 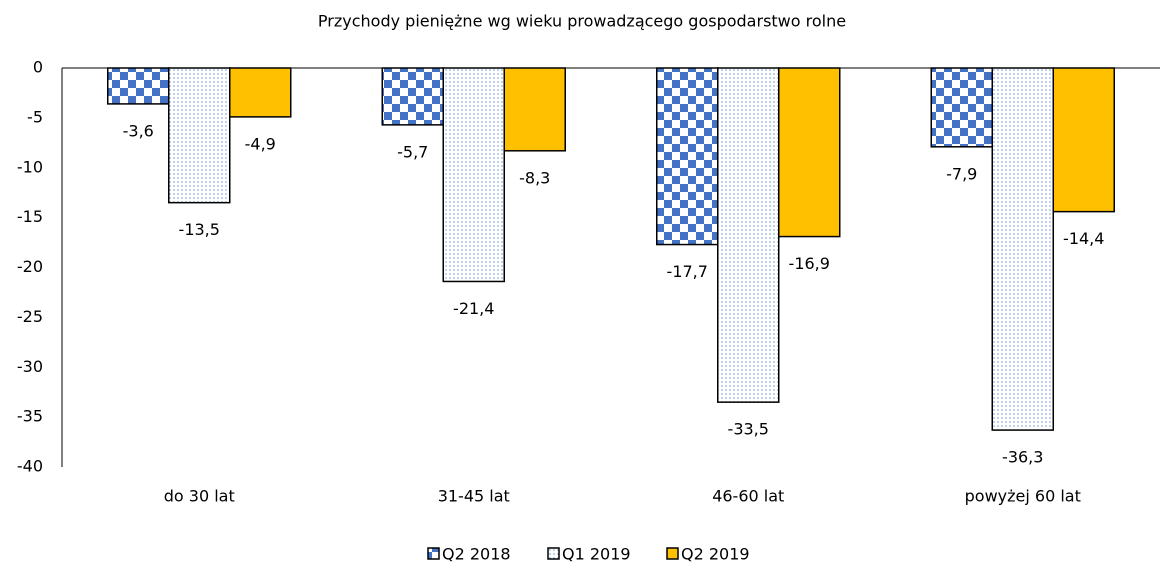 What do you see at coordinates (138, 130) in the screenshot?
I see `value-label: -3,6` at bounding box center [138, 130].